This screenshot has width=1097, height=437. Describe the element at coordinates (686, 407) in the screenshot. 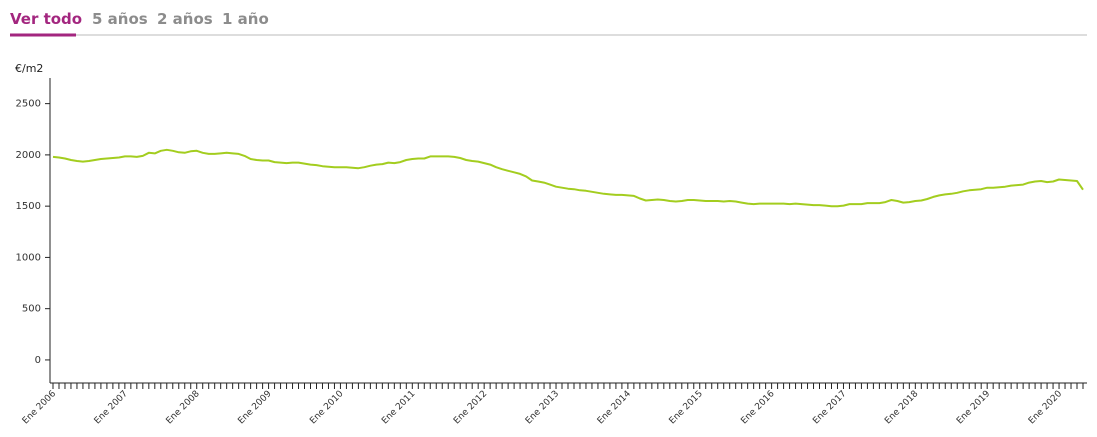

I see `x-tick-label: Ene 2015` at that location.